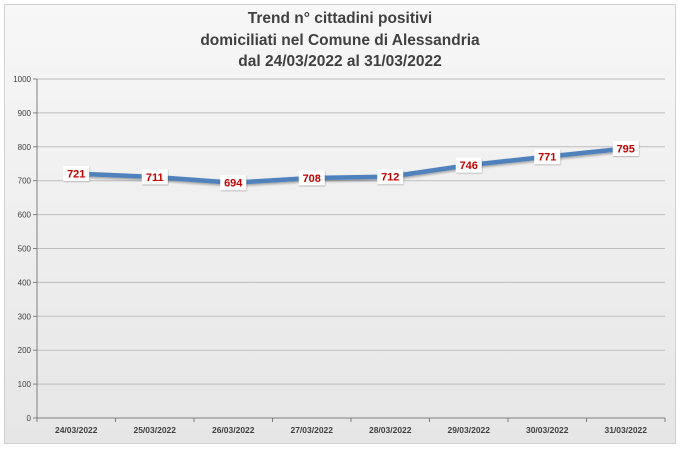 The height and width of the screenshot is (449, 680). Describe the element at coordinates (390, 430) in the screenshot. I see `x-tick-label: 28/03/2022` at that location.